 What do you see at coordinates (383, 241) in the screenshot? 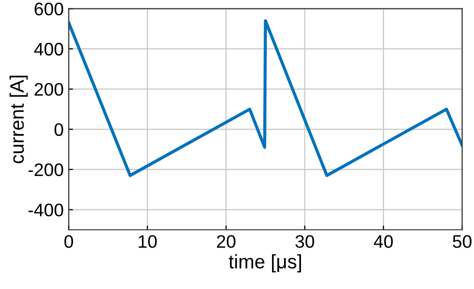
I see `x-tick-label: 40` at bounding box center [383, 241].